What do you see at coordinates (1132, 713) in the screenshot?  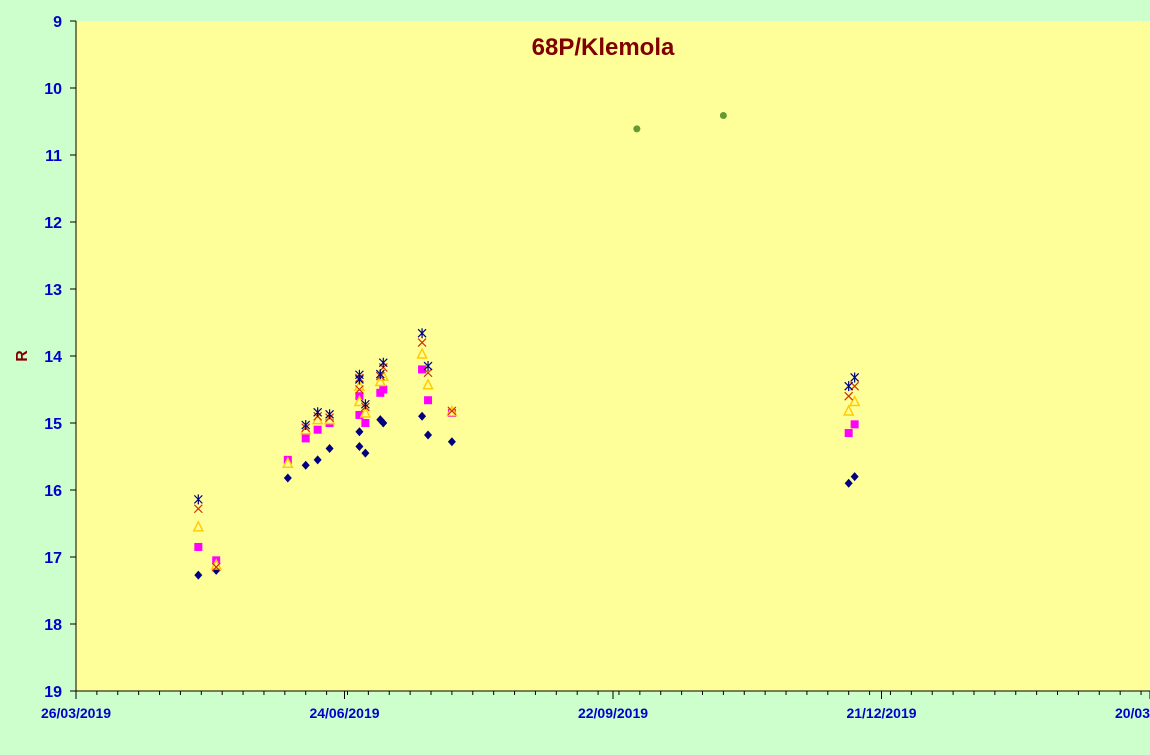 I see `x-tick-label: 20/03/2020` at bounding box center [1132, 713].